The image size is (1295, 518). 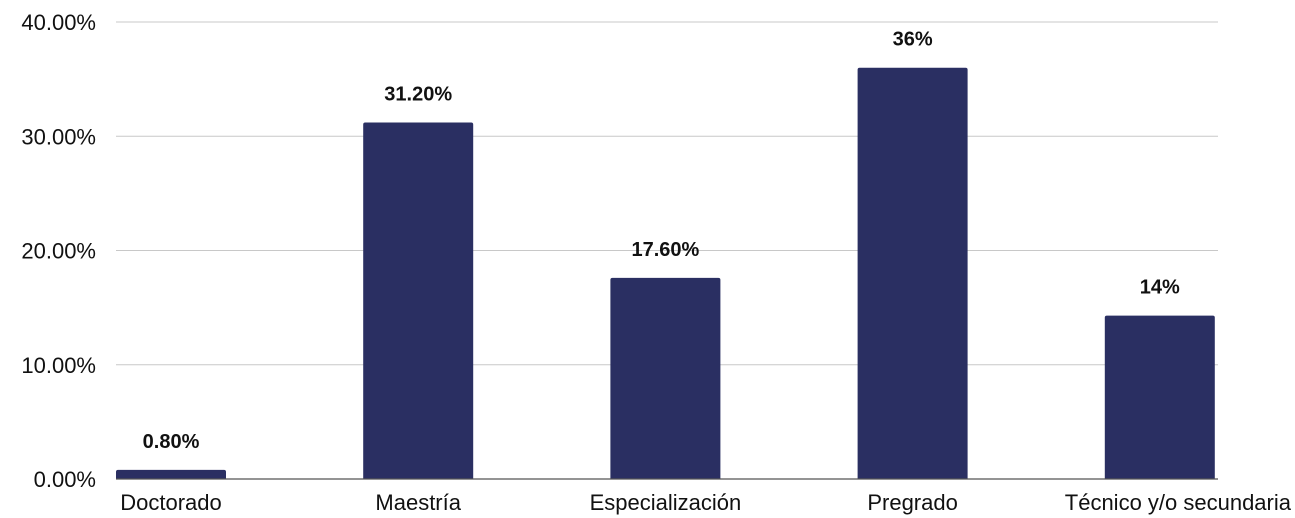 I want to click on y-tick-label: 20.00%, so click(x=58, y=251).